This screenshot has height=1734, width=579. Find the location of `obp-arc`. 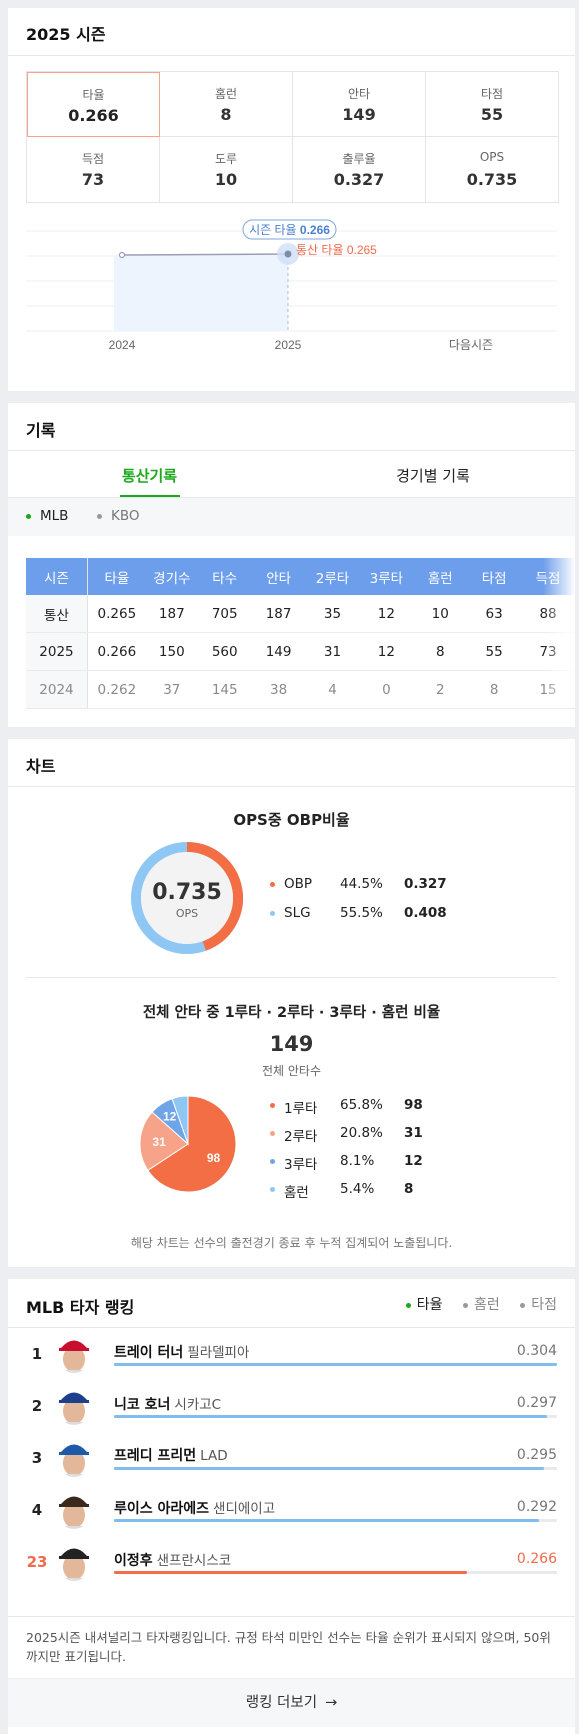

obp-arc is located at coordinates (214, 896).